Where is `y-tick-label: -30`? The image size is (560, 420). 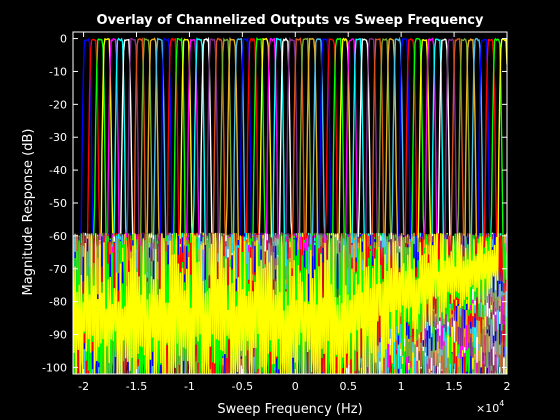 y-tick-label: -30 is located at coordinates (58, 137).